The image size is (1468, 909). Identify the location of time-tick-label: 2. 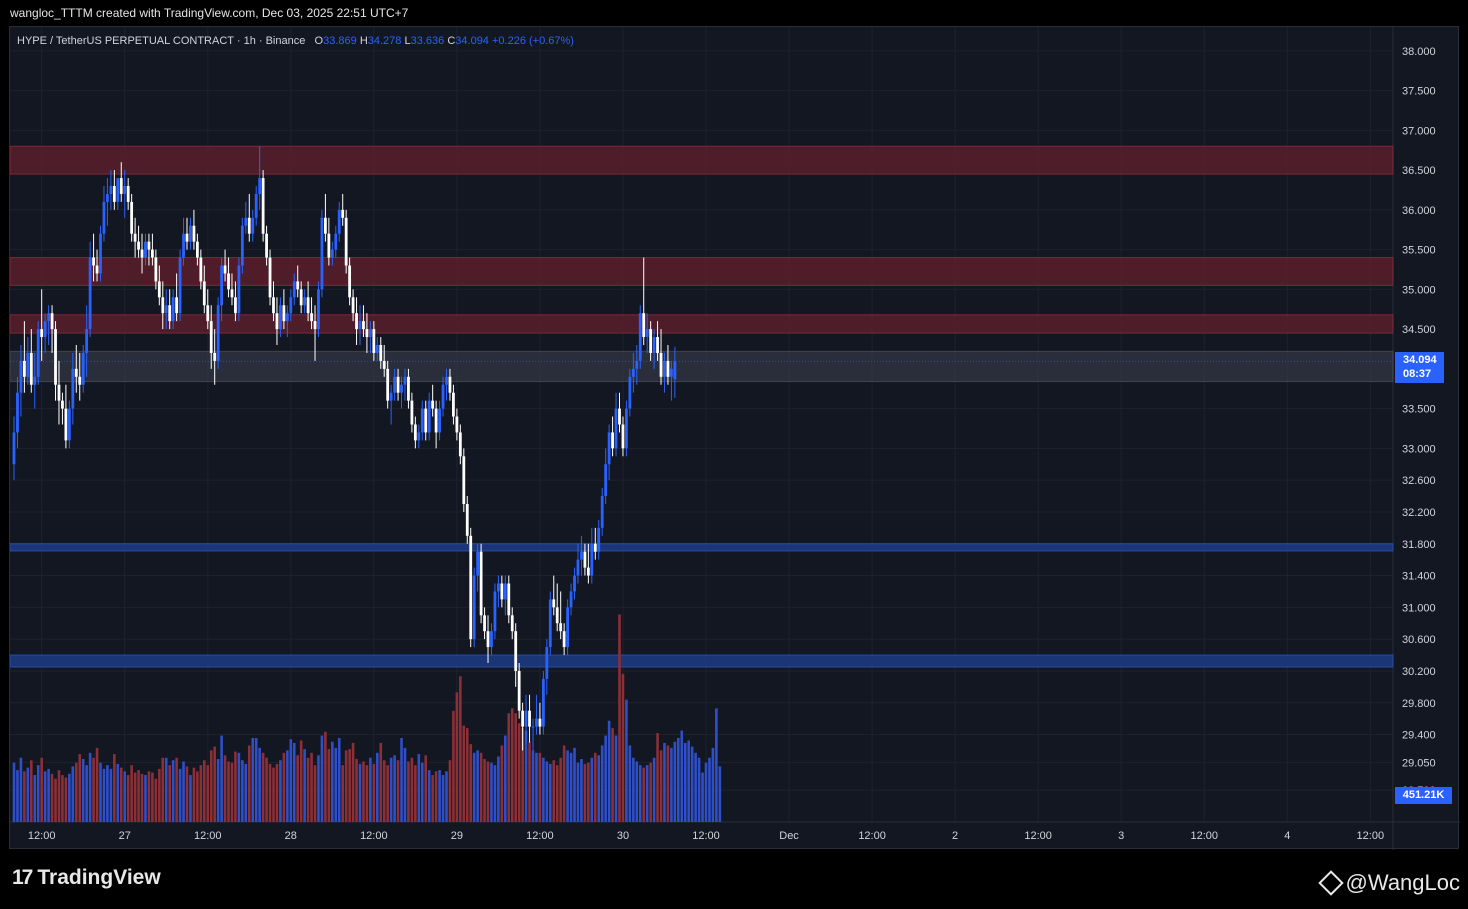
(955, 836).